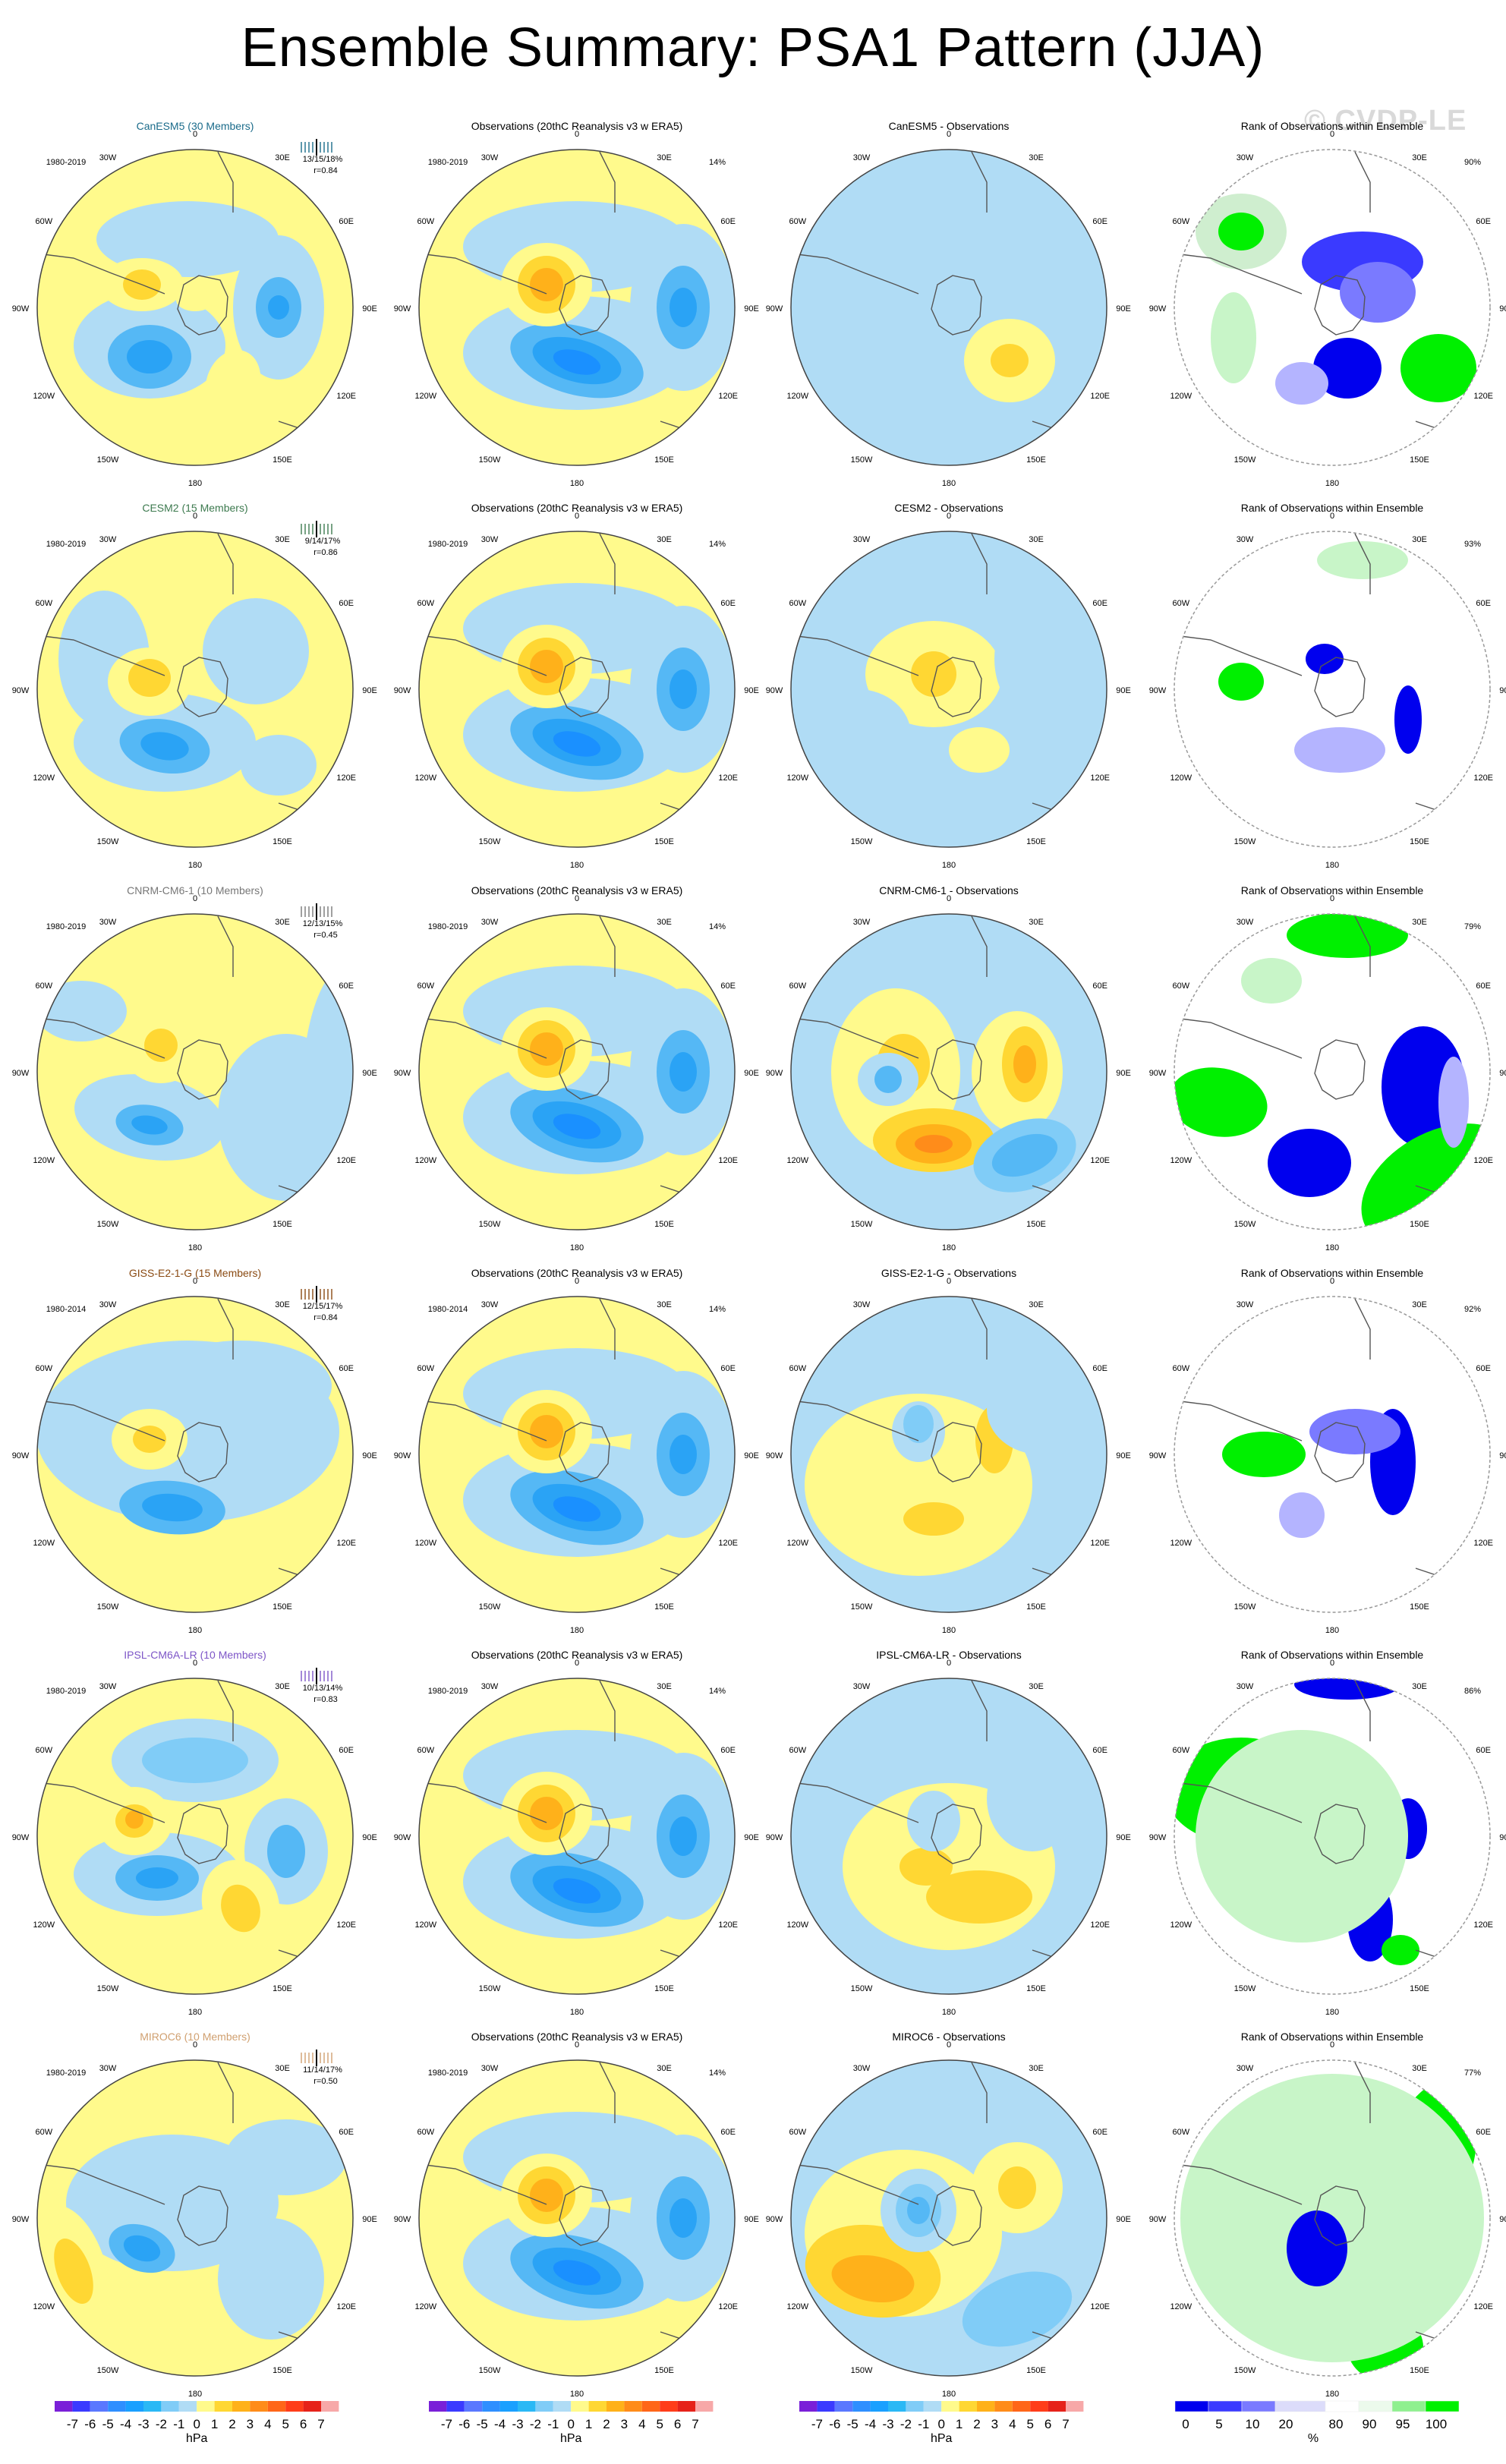 The width and height of the screenshot is (1506, 2464). I want to click on rank-pct: 92%, so click(1472, 1309).